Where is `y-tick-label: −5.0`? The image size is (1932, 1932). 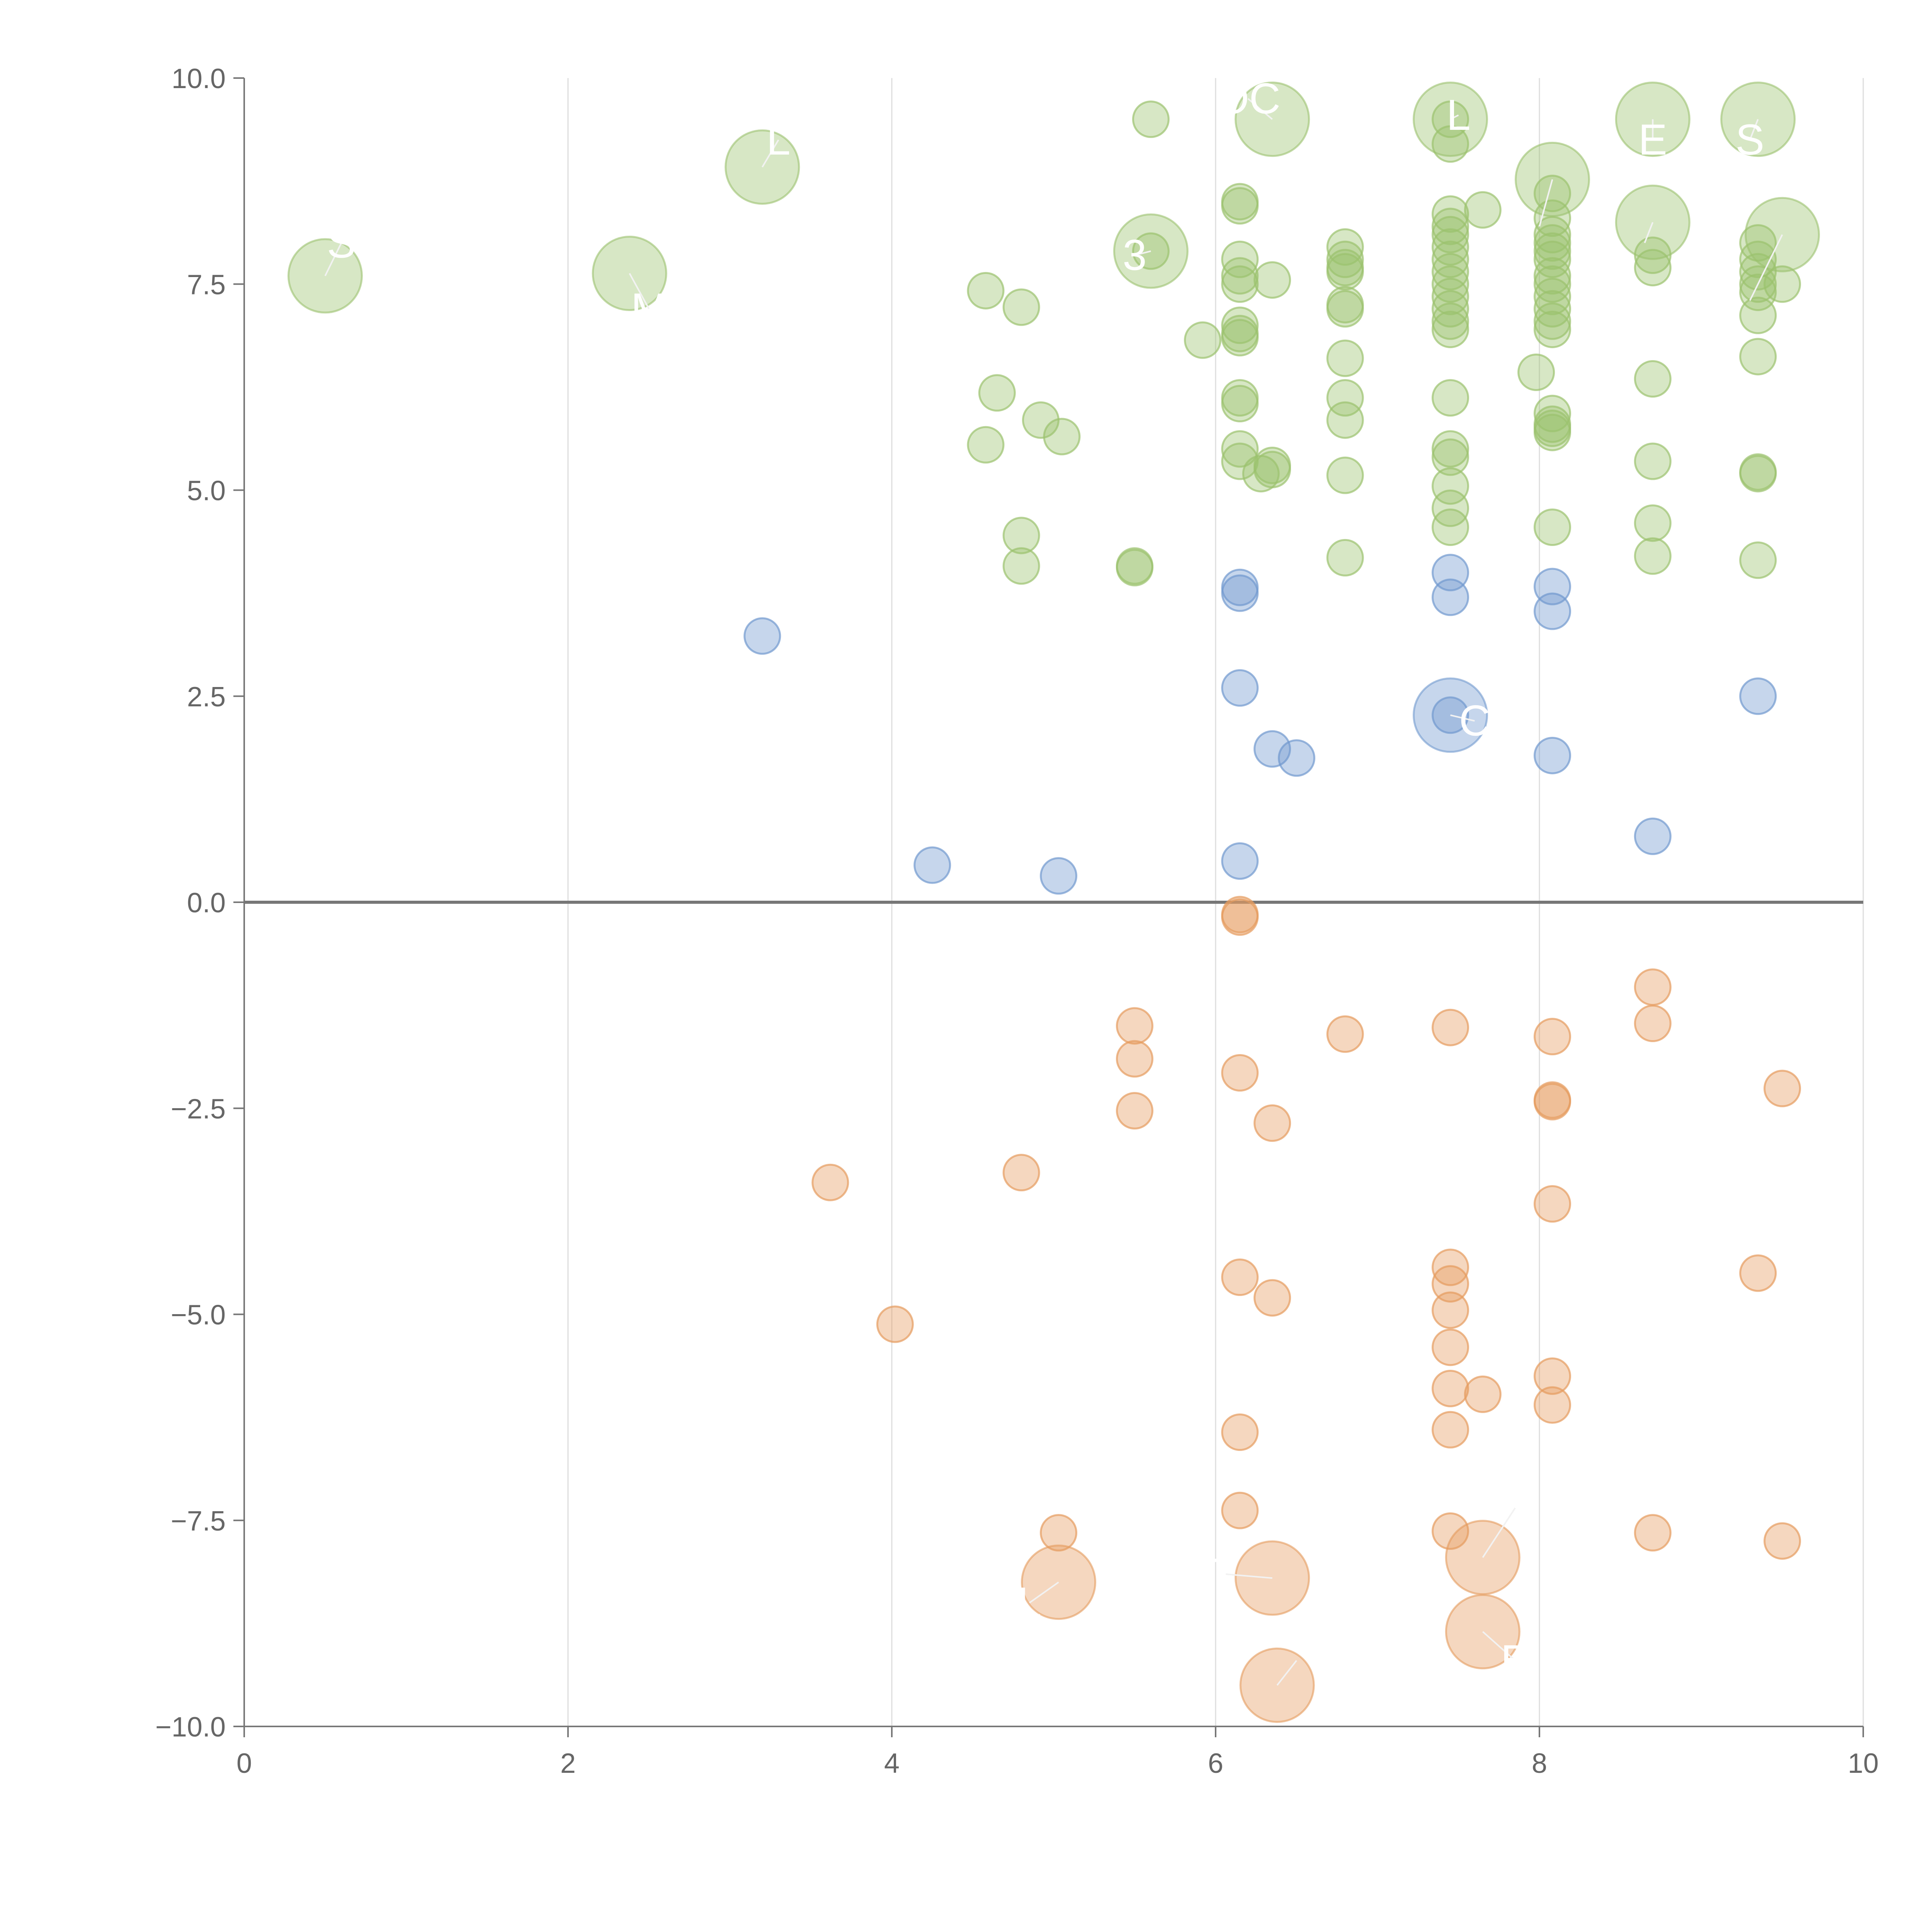 y-tick-label: −5.0 is located at coordinates (198, 1315).